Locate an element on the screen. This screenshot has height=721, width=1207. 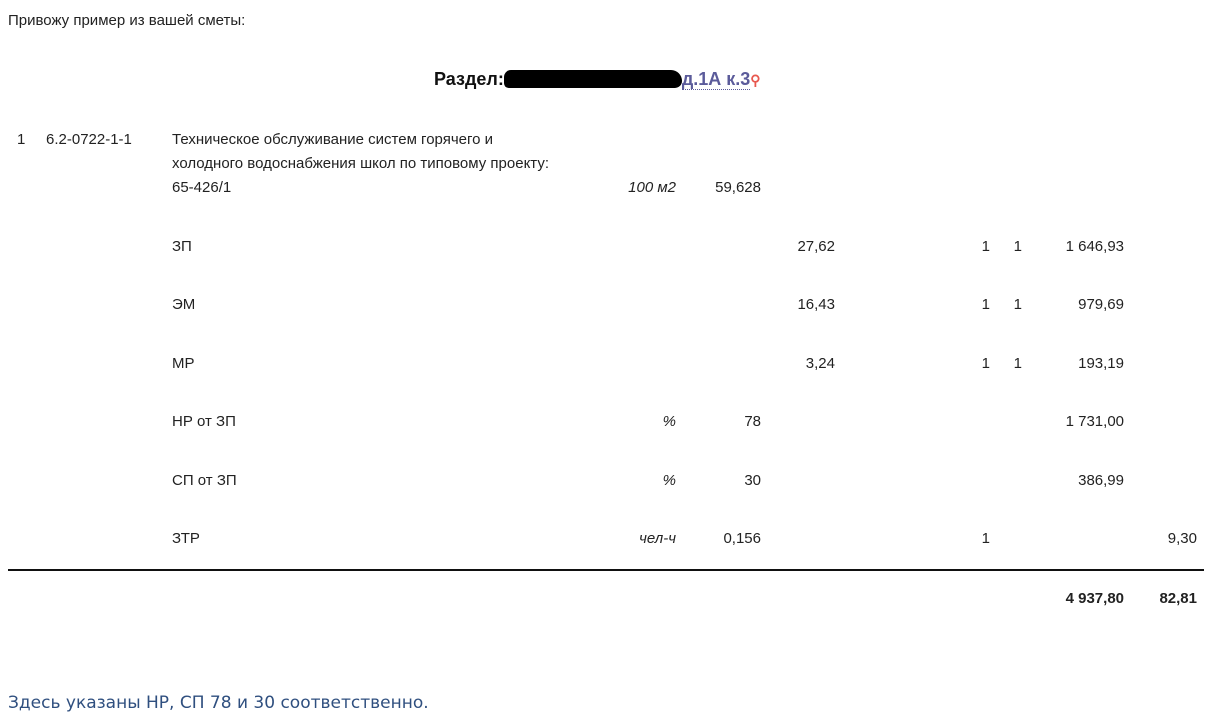
row-unit: чел-ч is located at coordinates (657, 538).